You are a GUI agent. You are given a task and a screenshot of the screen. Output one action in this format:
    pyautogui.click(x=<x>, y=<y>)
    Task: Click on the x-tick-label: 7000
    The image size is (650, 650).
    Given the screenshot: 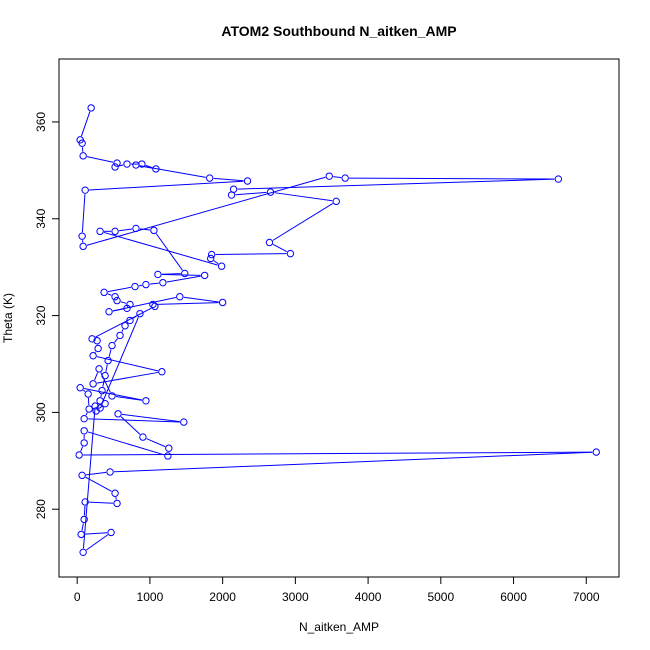 What is the action you would take?
    pyautogui.click(x=586, y=597)
    